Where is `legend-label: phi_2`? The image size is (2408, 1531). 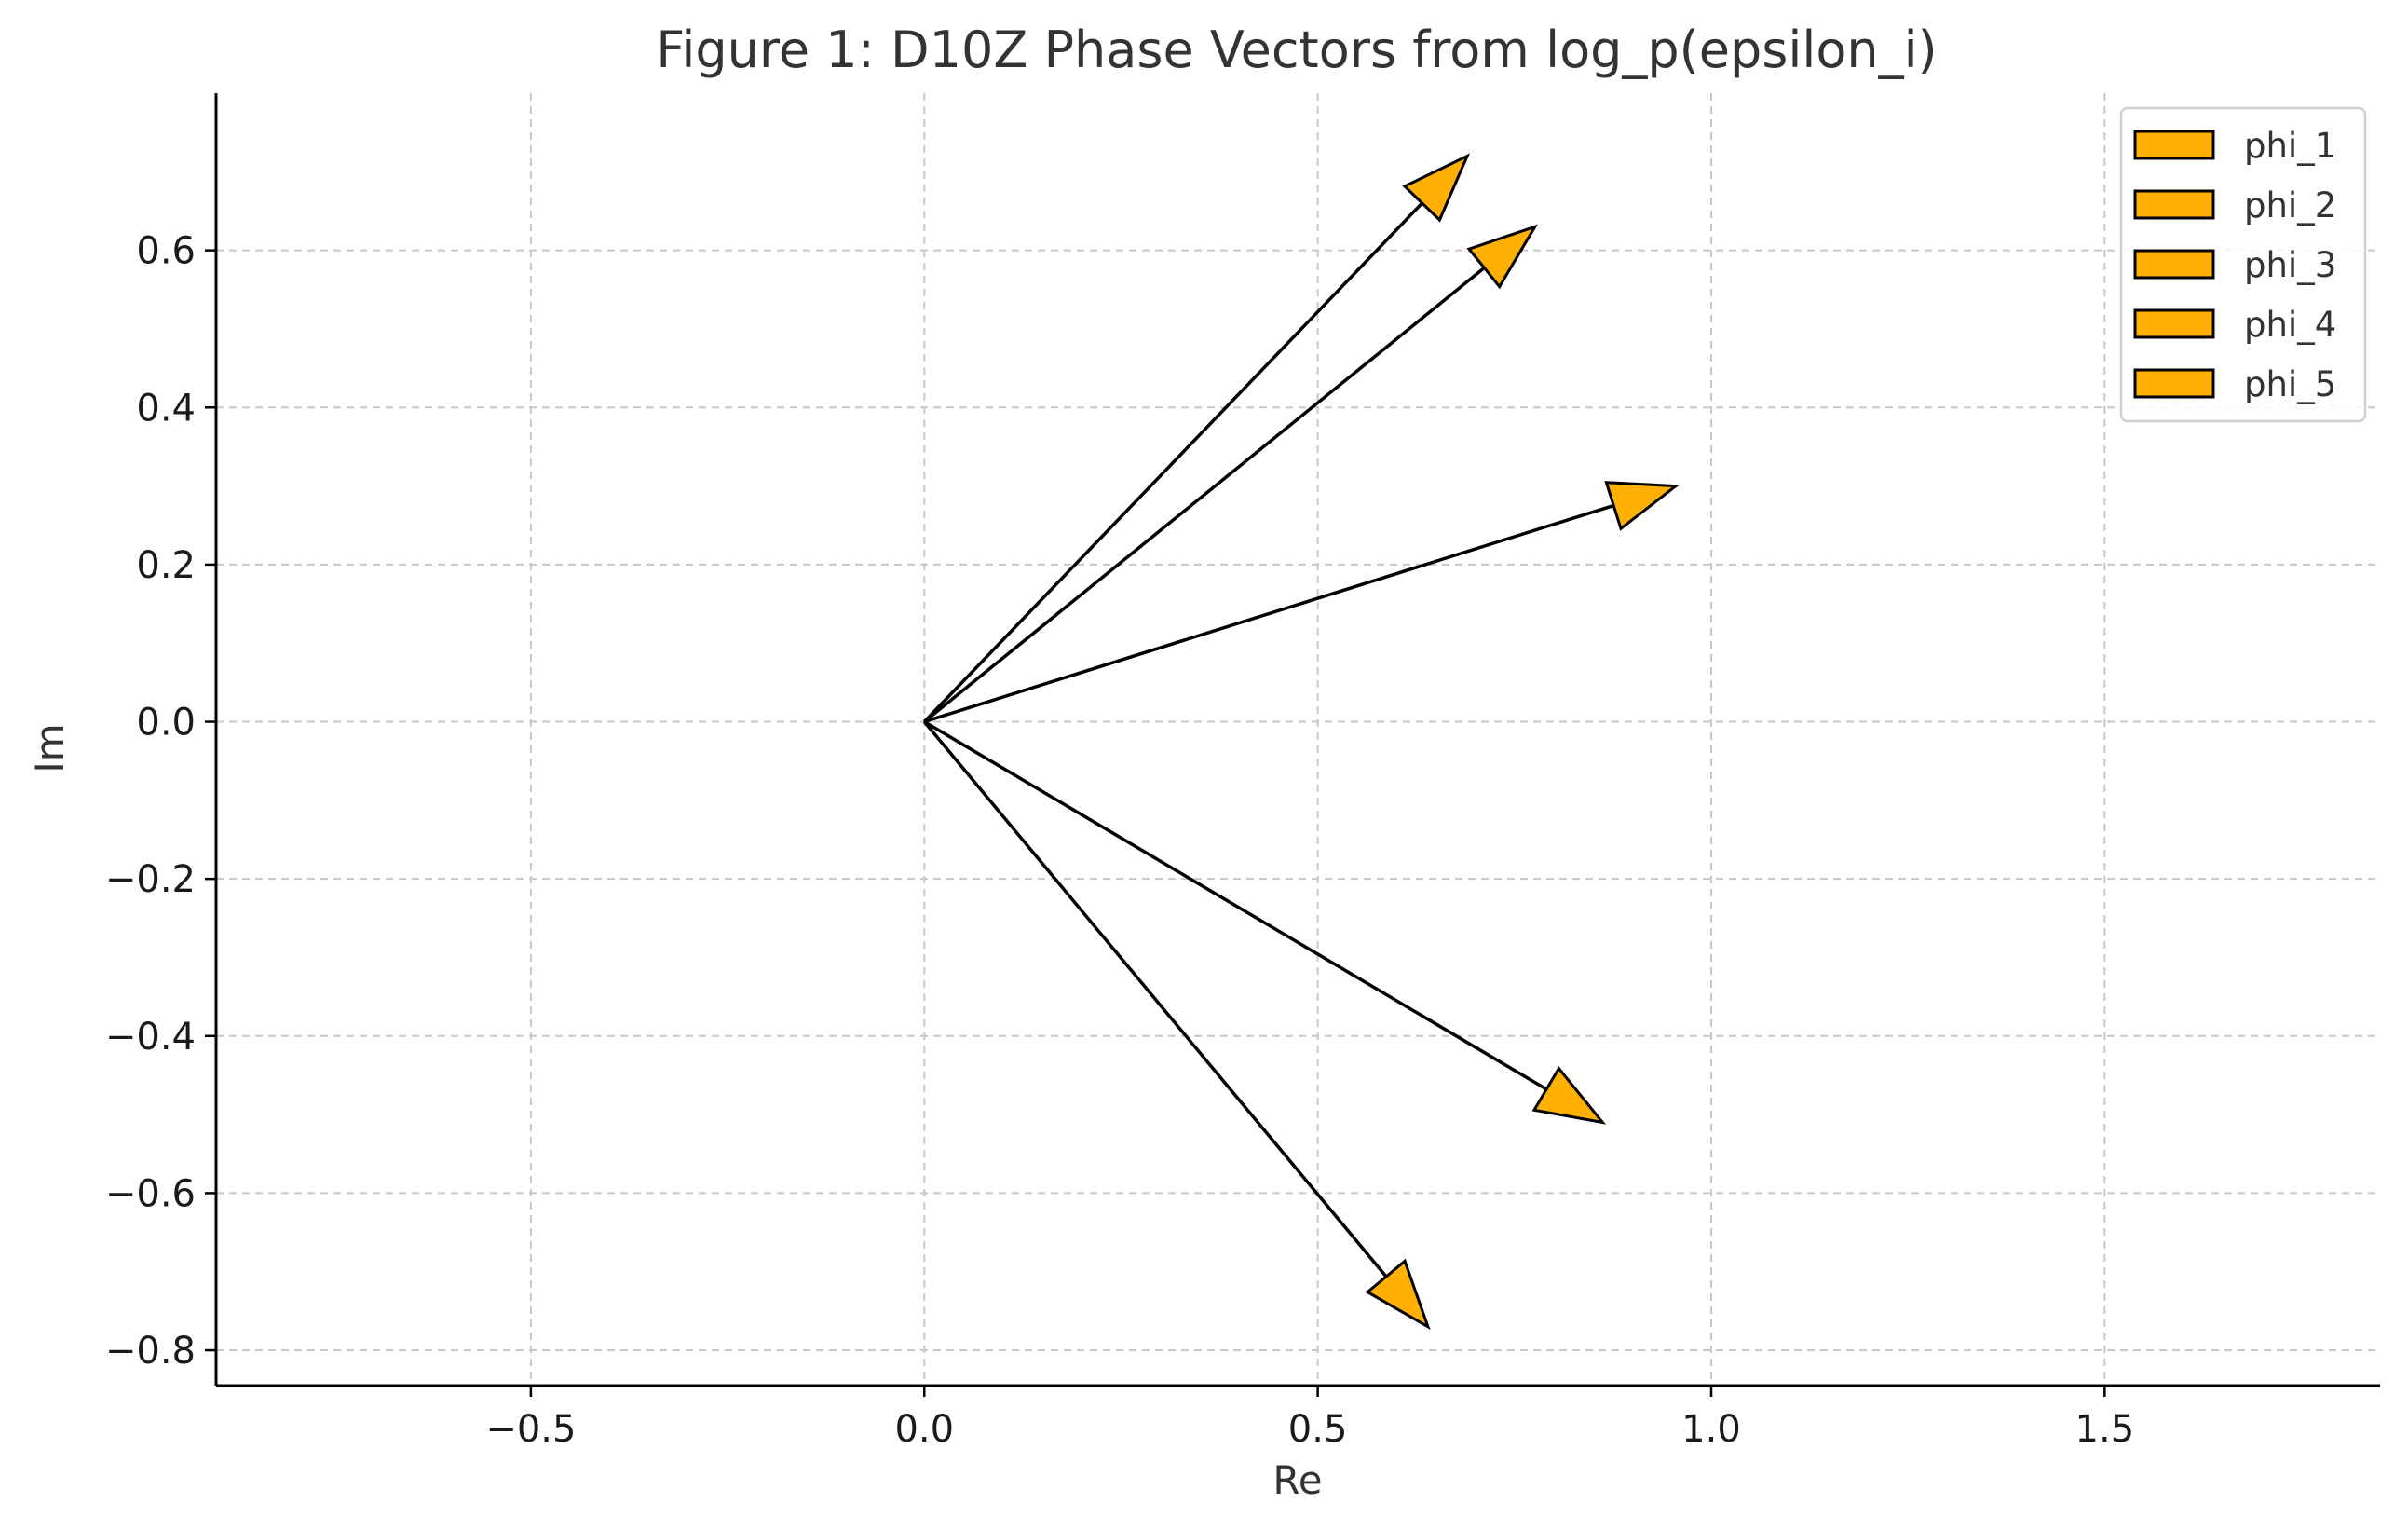 legend-label: phi_2 is located at coordinates (2290, 206).